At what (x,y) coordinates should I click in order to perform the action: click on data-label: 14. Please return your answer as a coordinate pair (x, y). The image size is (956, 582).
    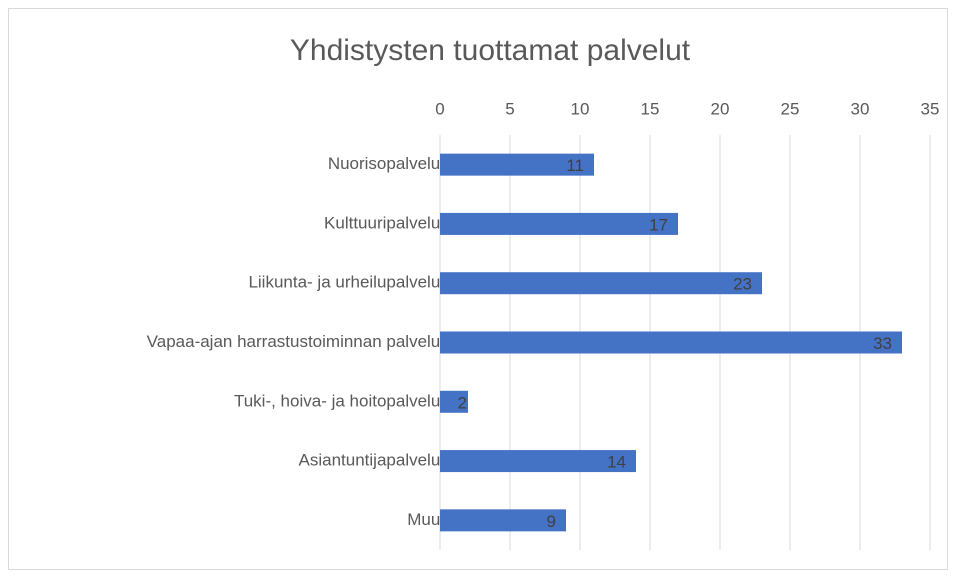
    Looking at the image, I should click on (616, 462).